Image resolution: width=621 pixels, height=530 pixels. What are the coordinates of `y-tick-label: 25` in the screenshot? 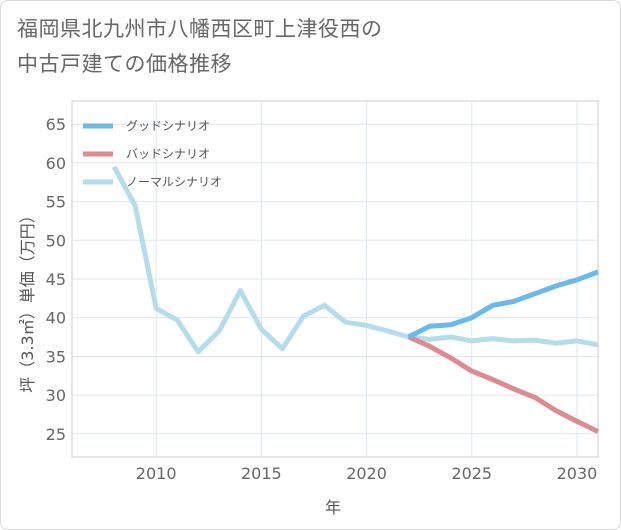 It's located at (56, 434).